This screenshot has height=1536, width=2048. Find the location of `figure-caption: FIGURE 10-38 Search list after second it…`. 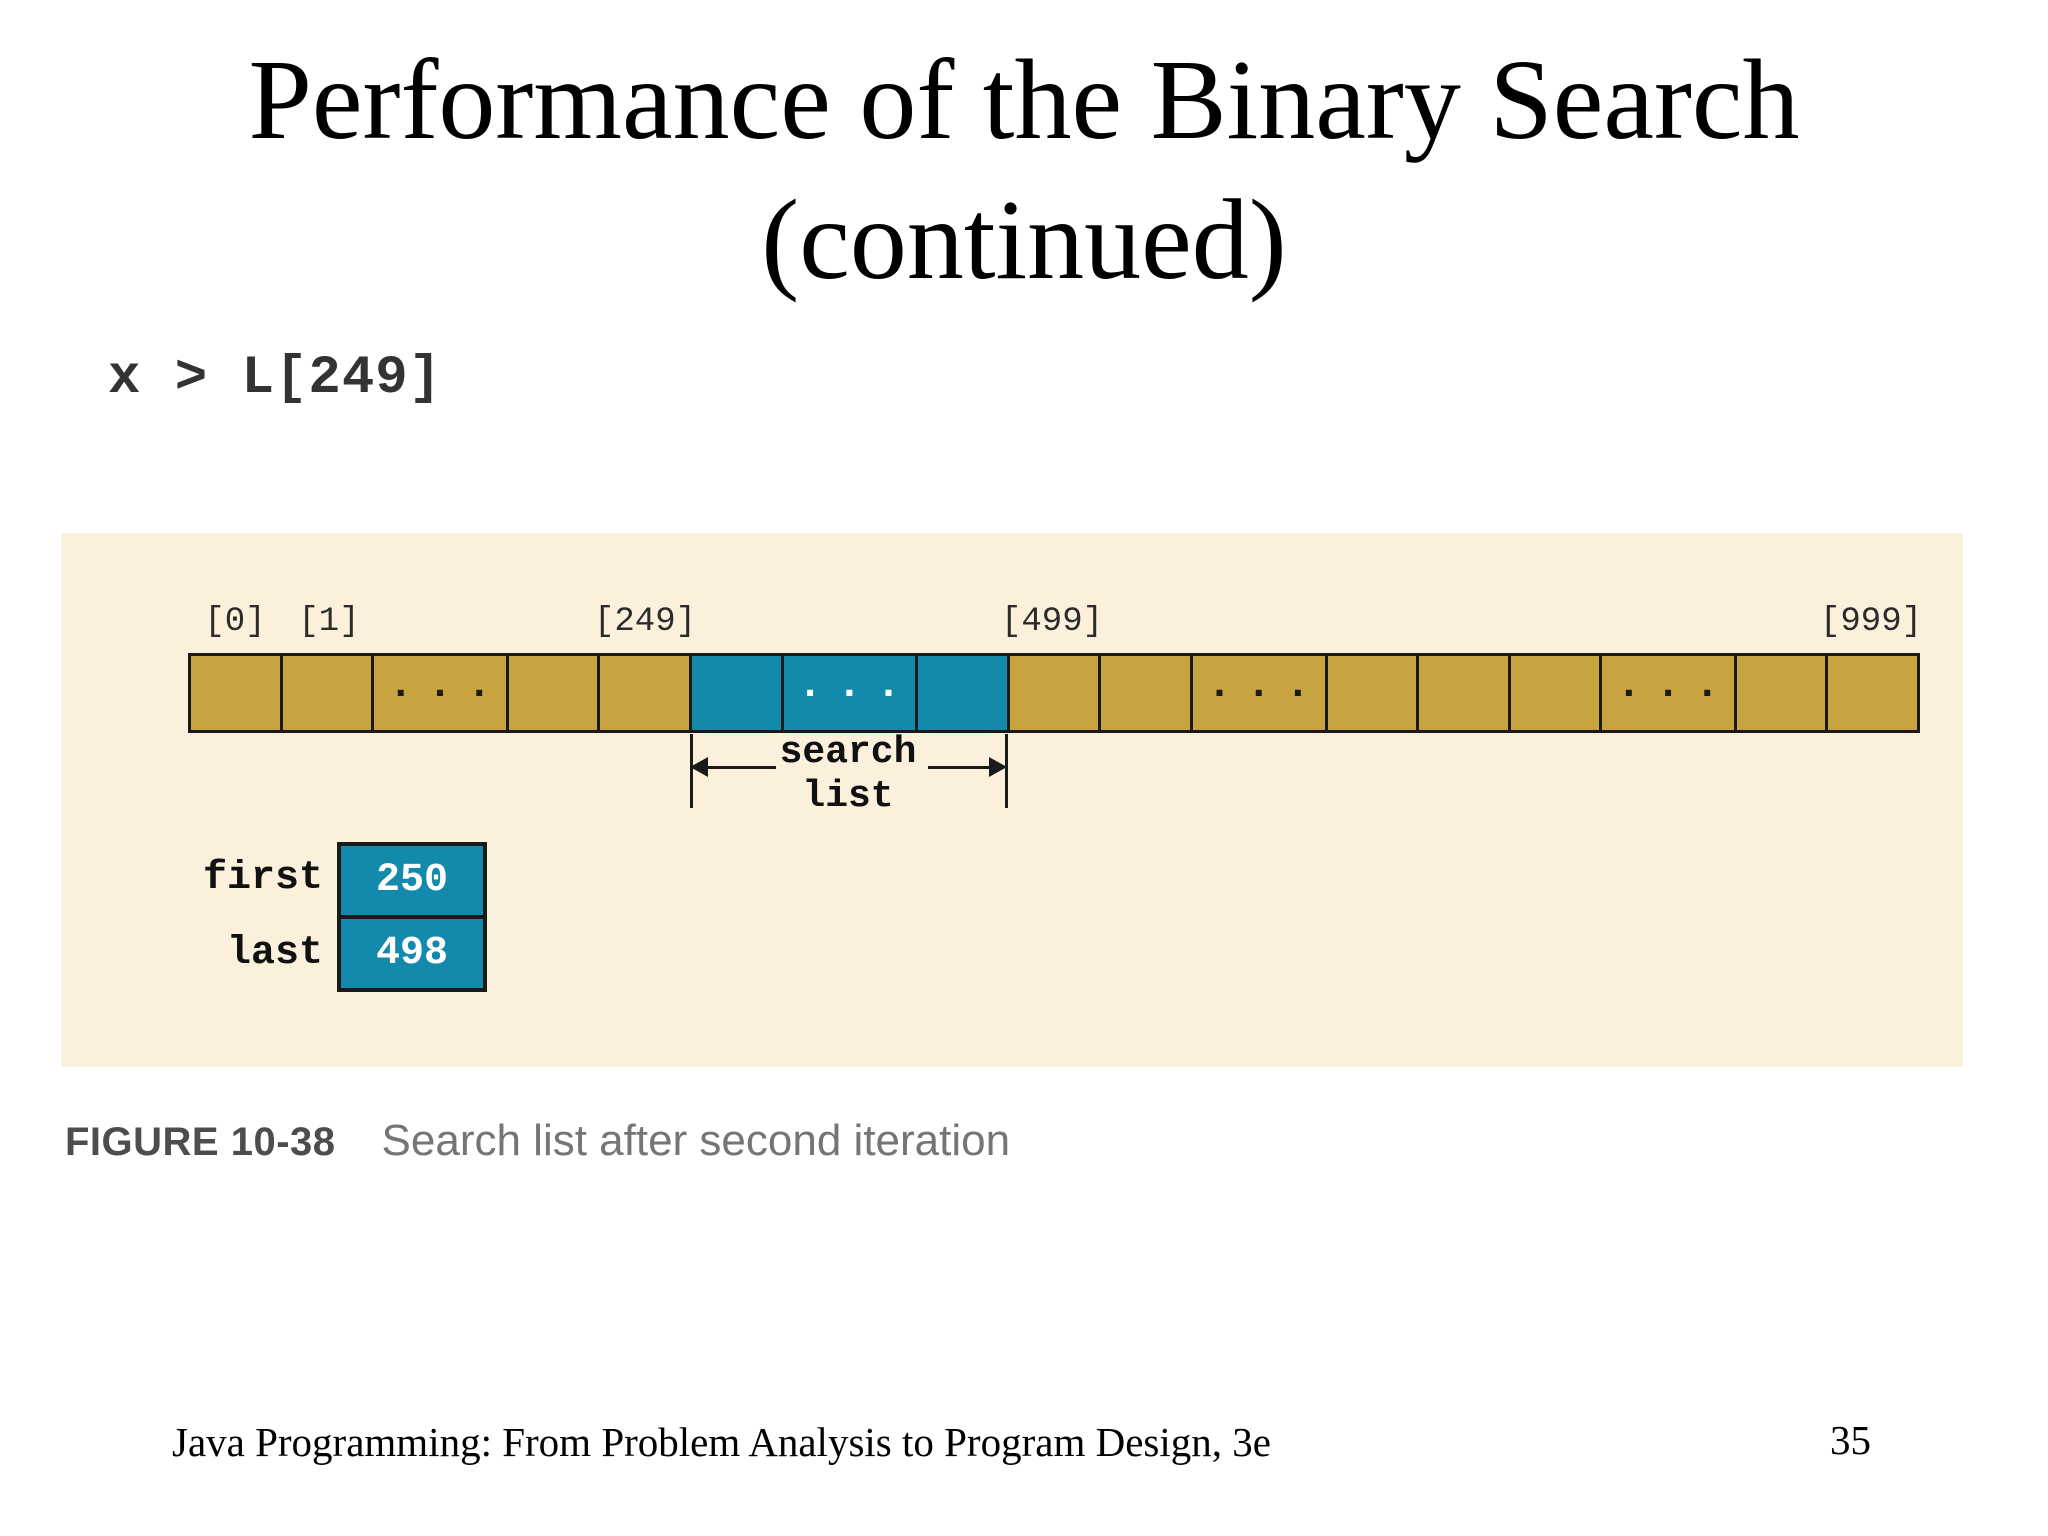

figure-caption: FIGURE 10-38 Search list after second it… is located at coordinates (537, 1141).